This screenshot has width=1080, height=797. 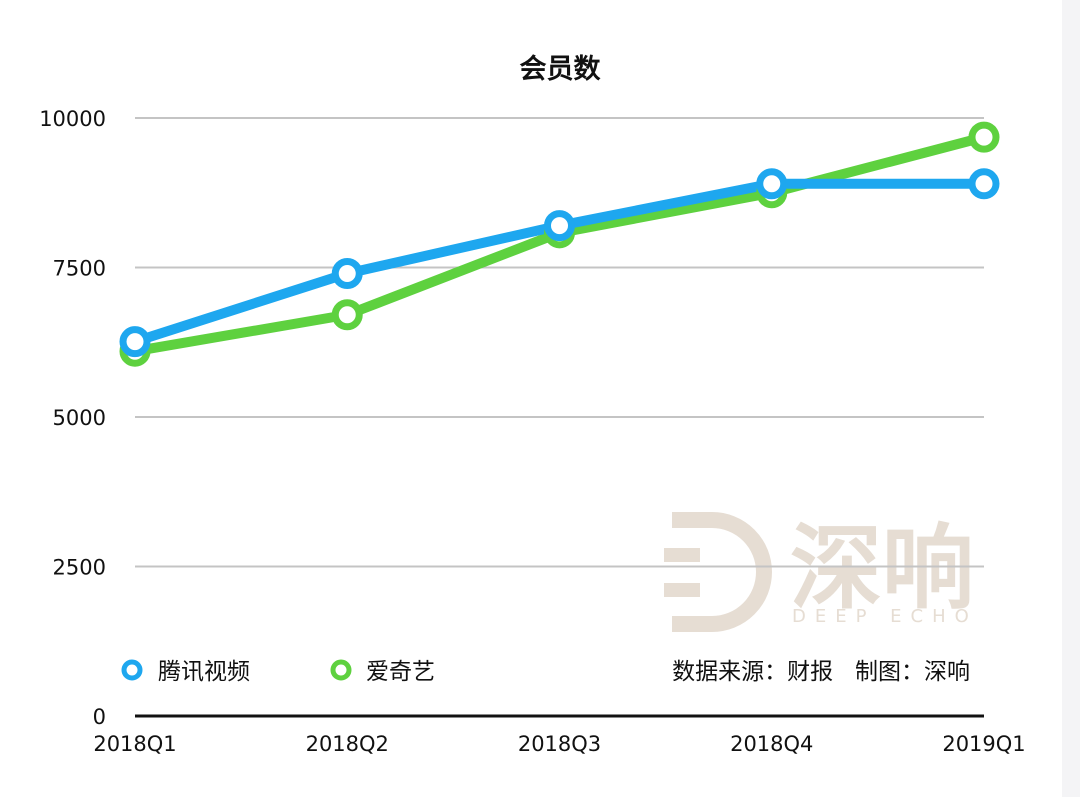 I want to click on x-tick-label: 2018Q2, so click(x=347, y=744).